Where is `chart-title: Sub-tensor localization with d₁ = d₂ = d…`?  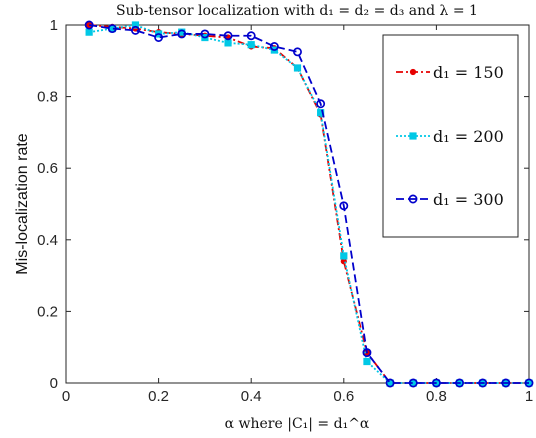 chart-title: Sub-tensor localization with d₁ = d₂ = d… is located at coordinates (297, 11).